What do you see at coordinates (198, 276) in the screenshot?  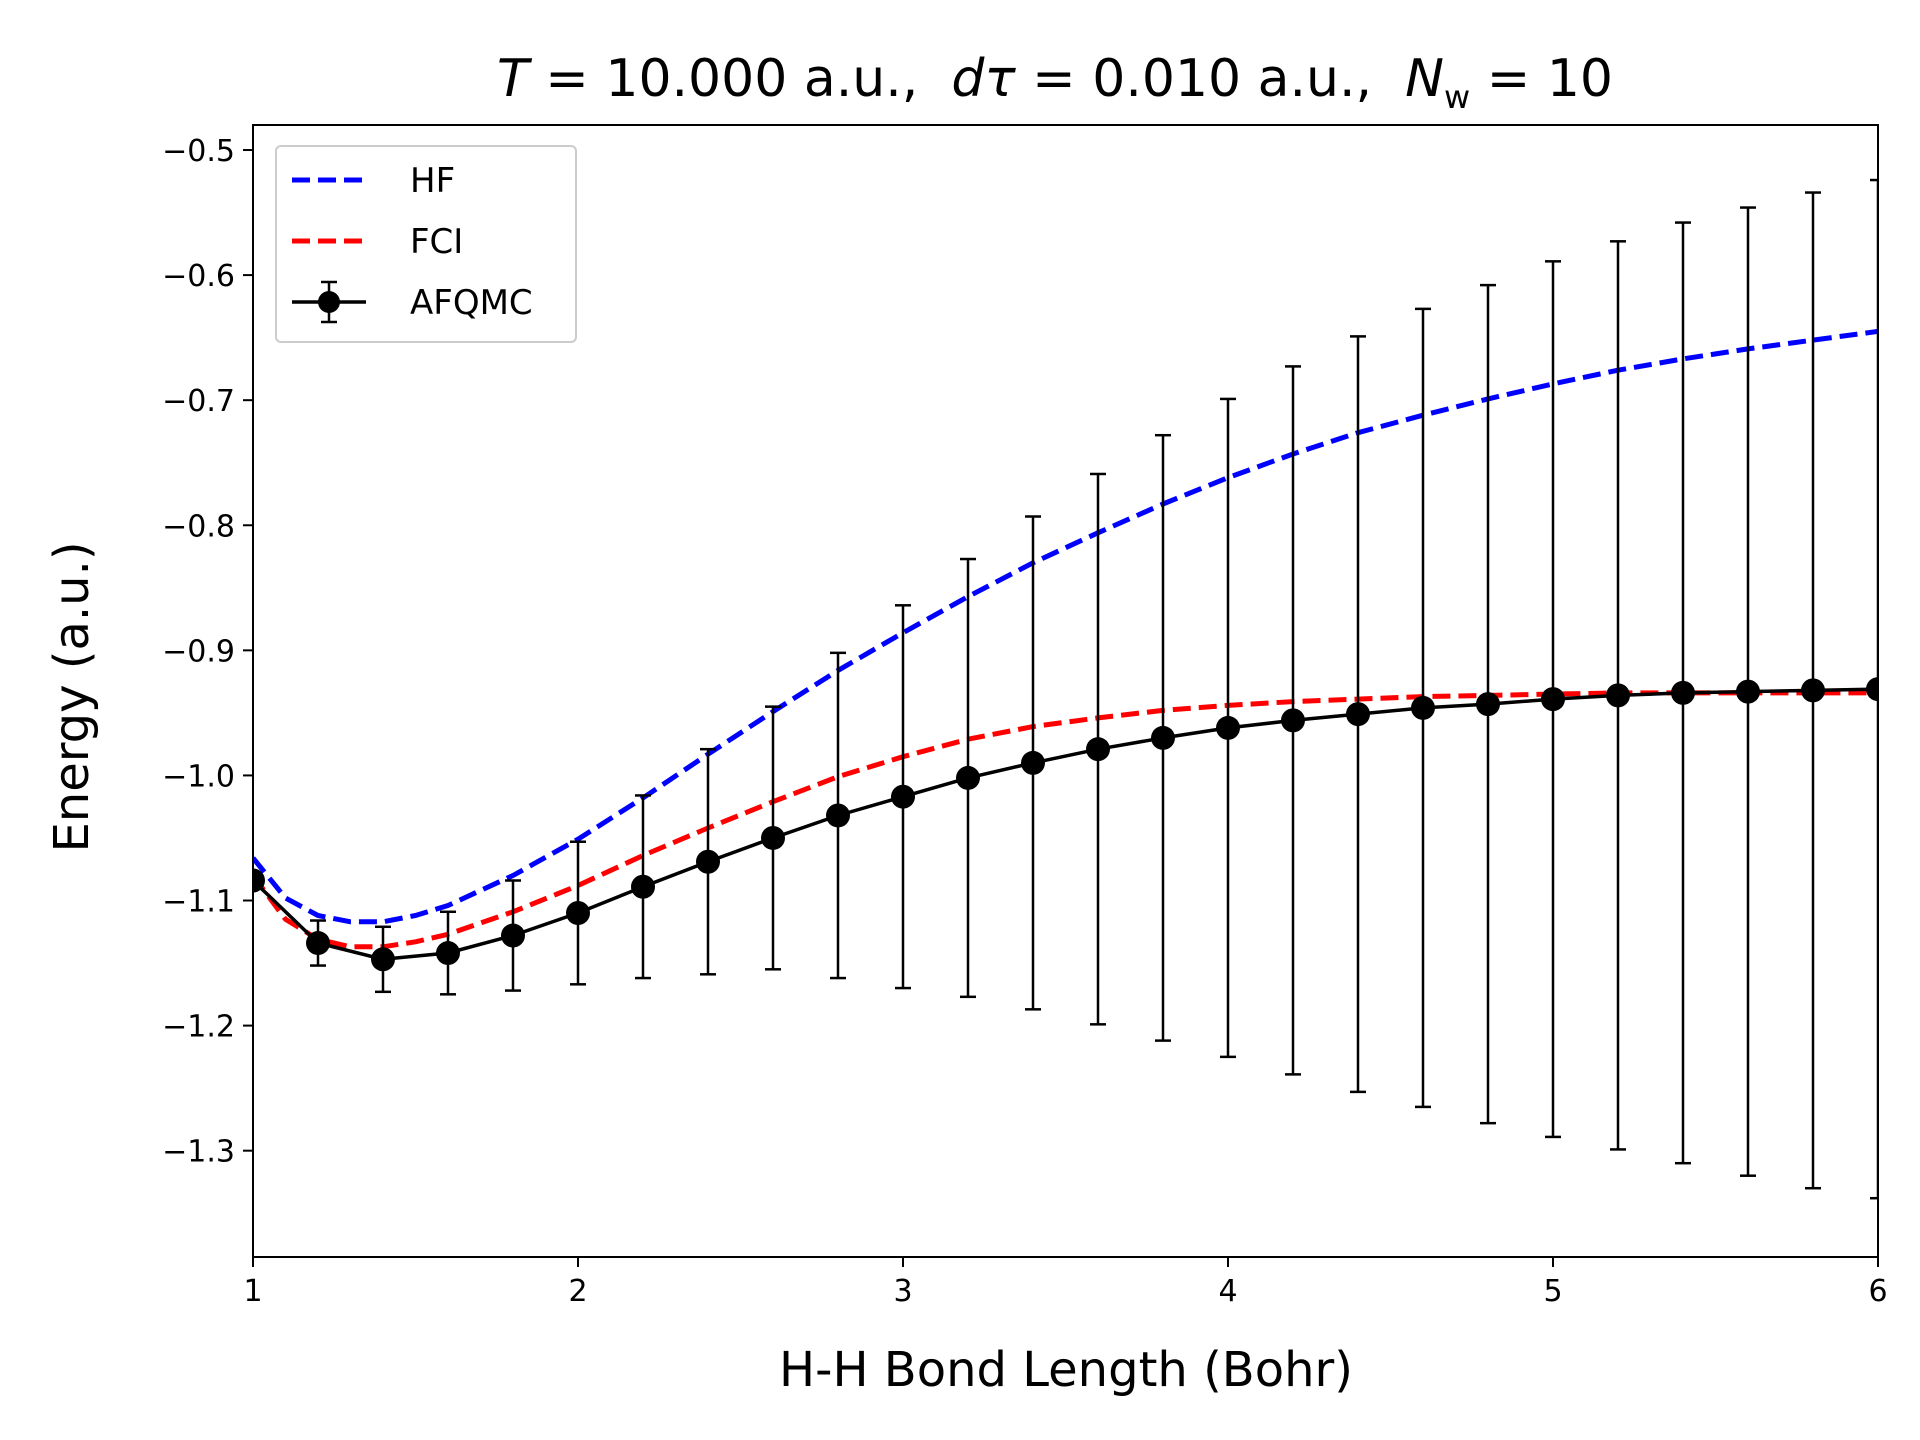 I see `y-tick-label: −0.6` at bounding box center [198, 276].